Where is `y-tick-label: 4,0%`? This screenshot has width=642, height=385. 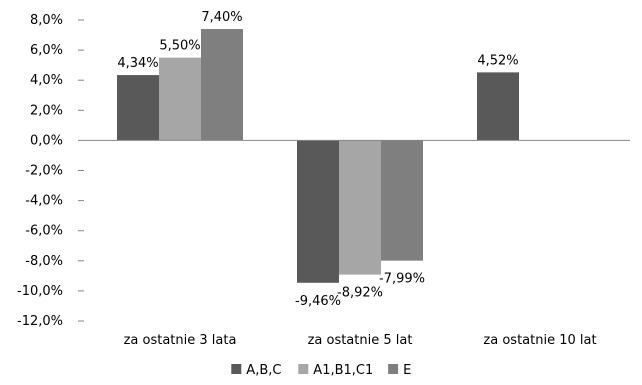 y-tick-label: 4,0% is located at coordinates (46, 80).